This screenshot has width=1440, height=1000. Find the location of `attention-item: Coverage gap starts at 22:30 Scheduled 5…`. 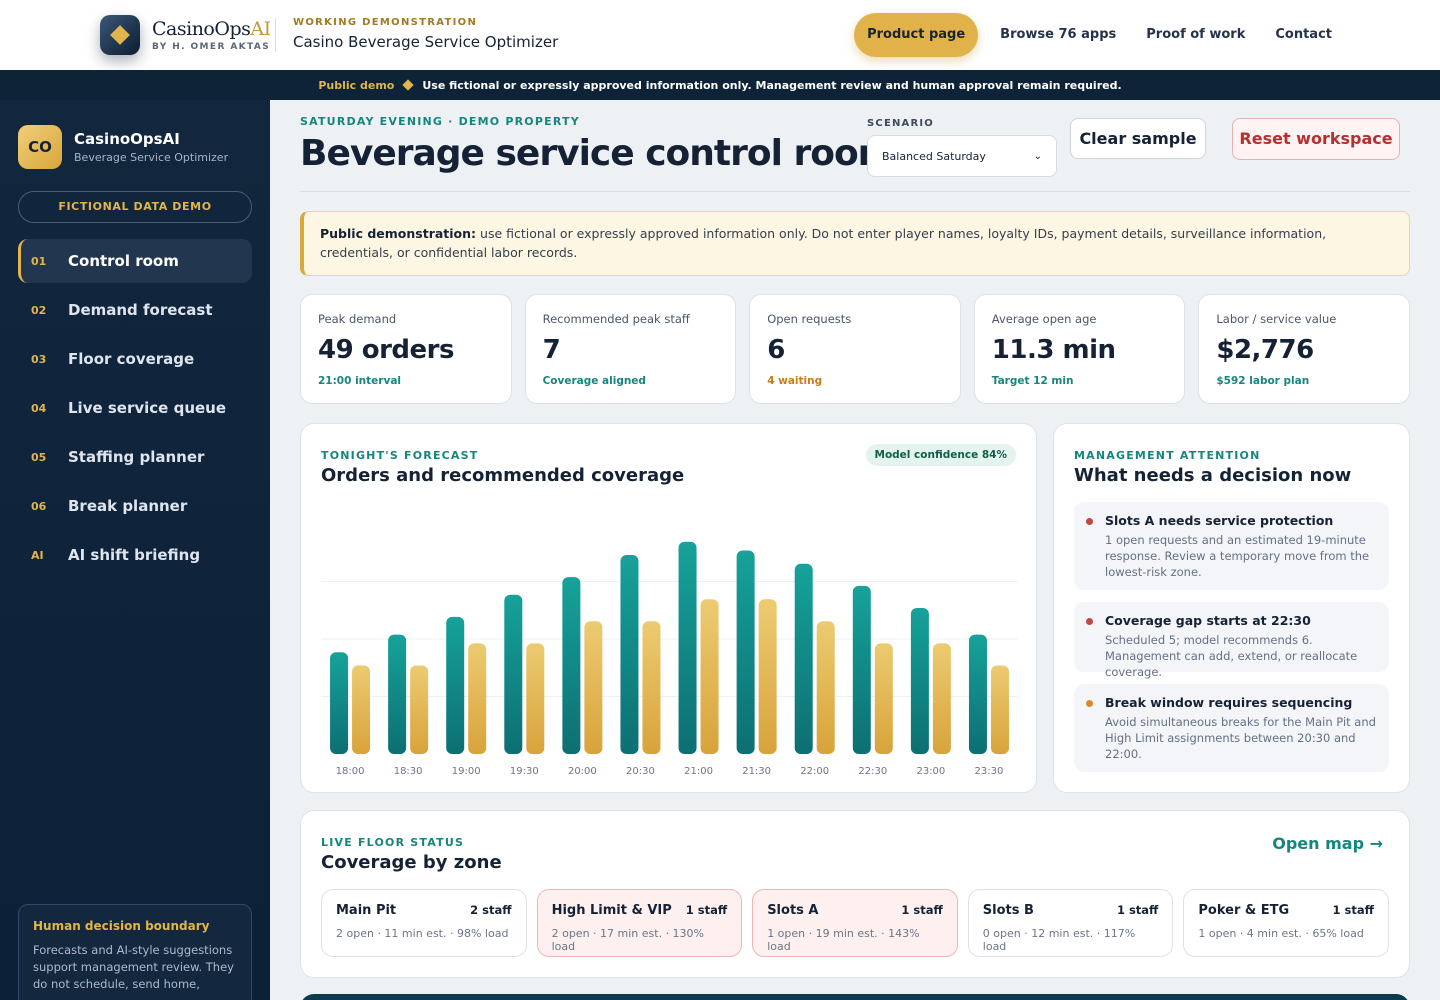

attention-item: Coverage gap starts at 22:30 Scheduled 5… is located at coordinates (1231, 640).